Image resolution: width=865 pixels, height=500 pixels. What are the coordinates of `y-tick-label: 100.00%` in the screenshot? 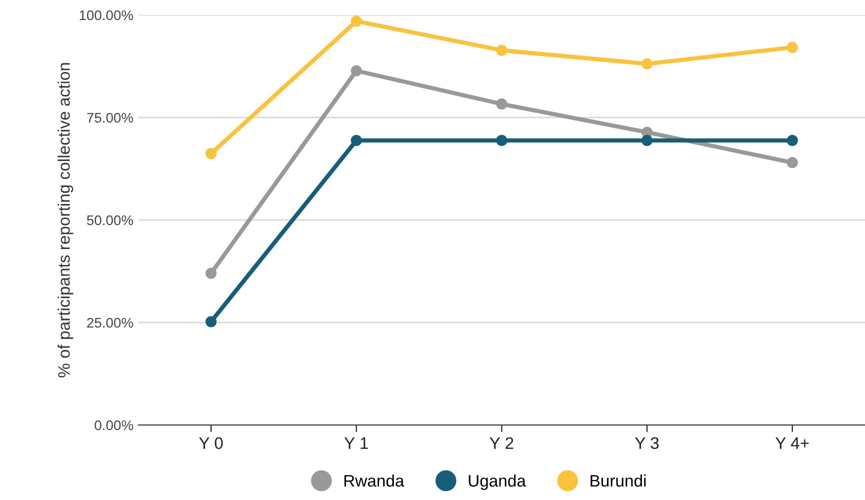 It's located at (107, 15).